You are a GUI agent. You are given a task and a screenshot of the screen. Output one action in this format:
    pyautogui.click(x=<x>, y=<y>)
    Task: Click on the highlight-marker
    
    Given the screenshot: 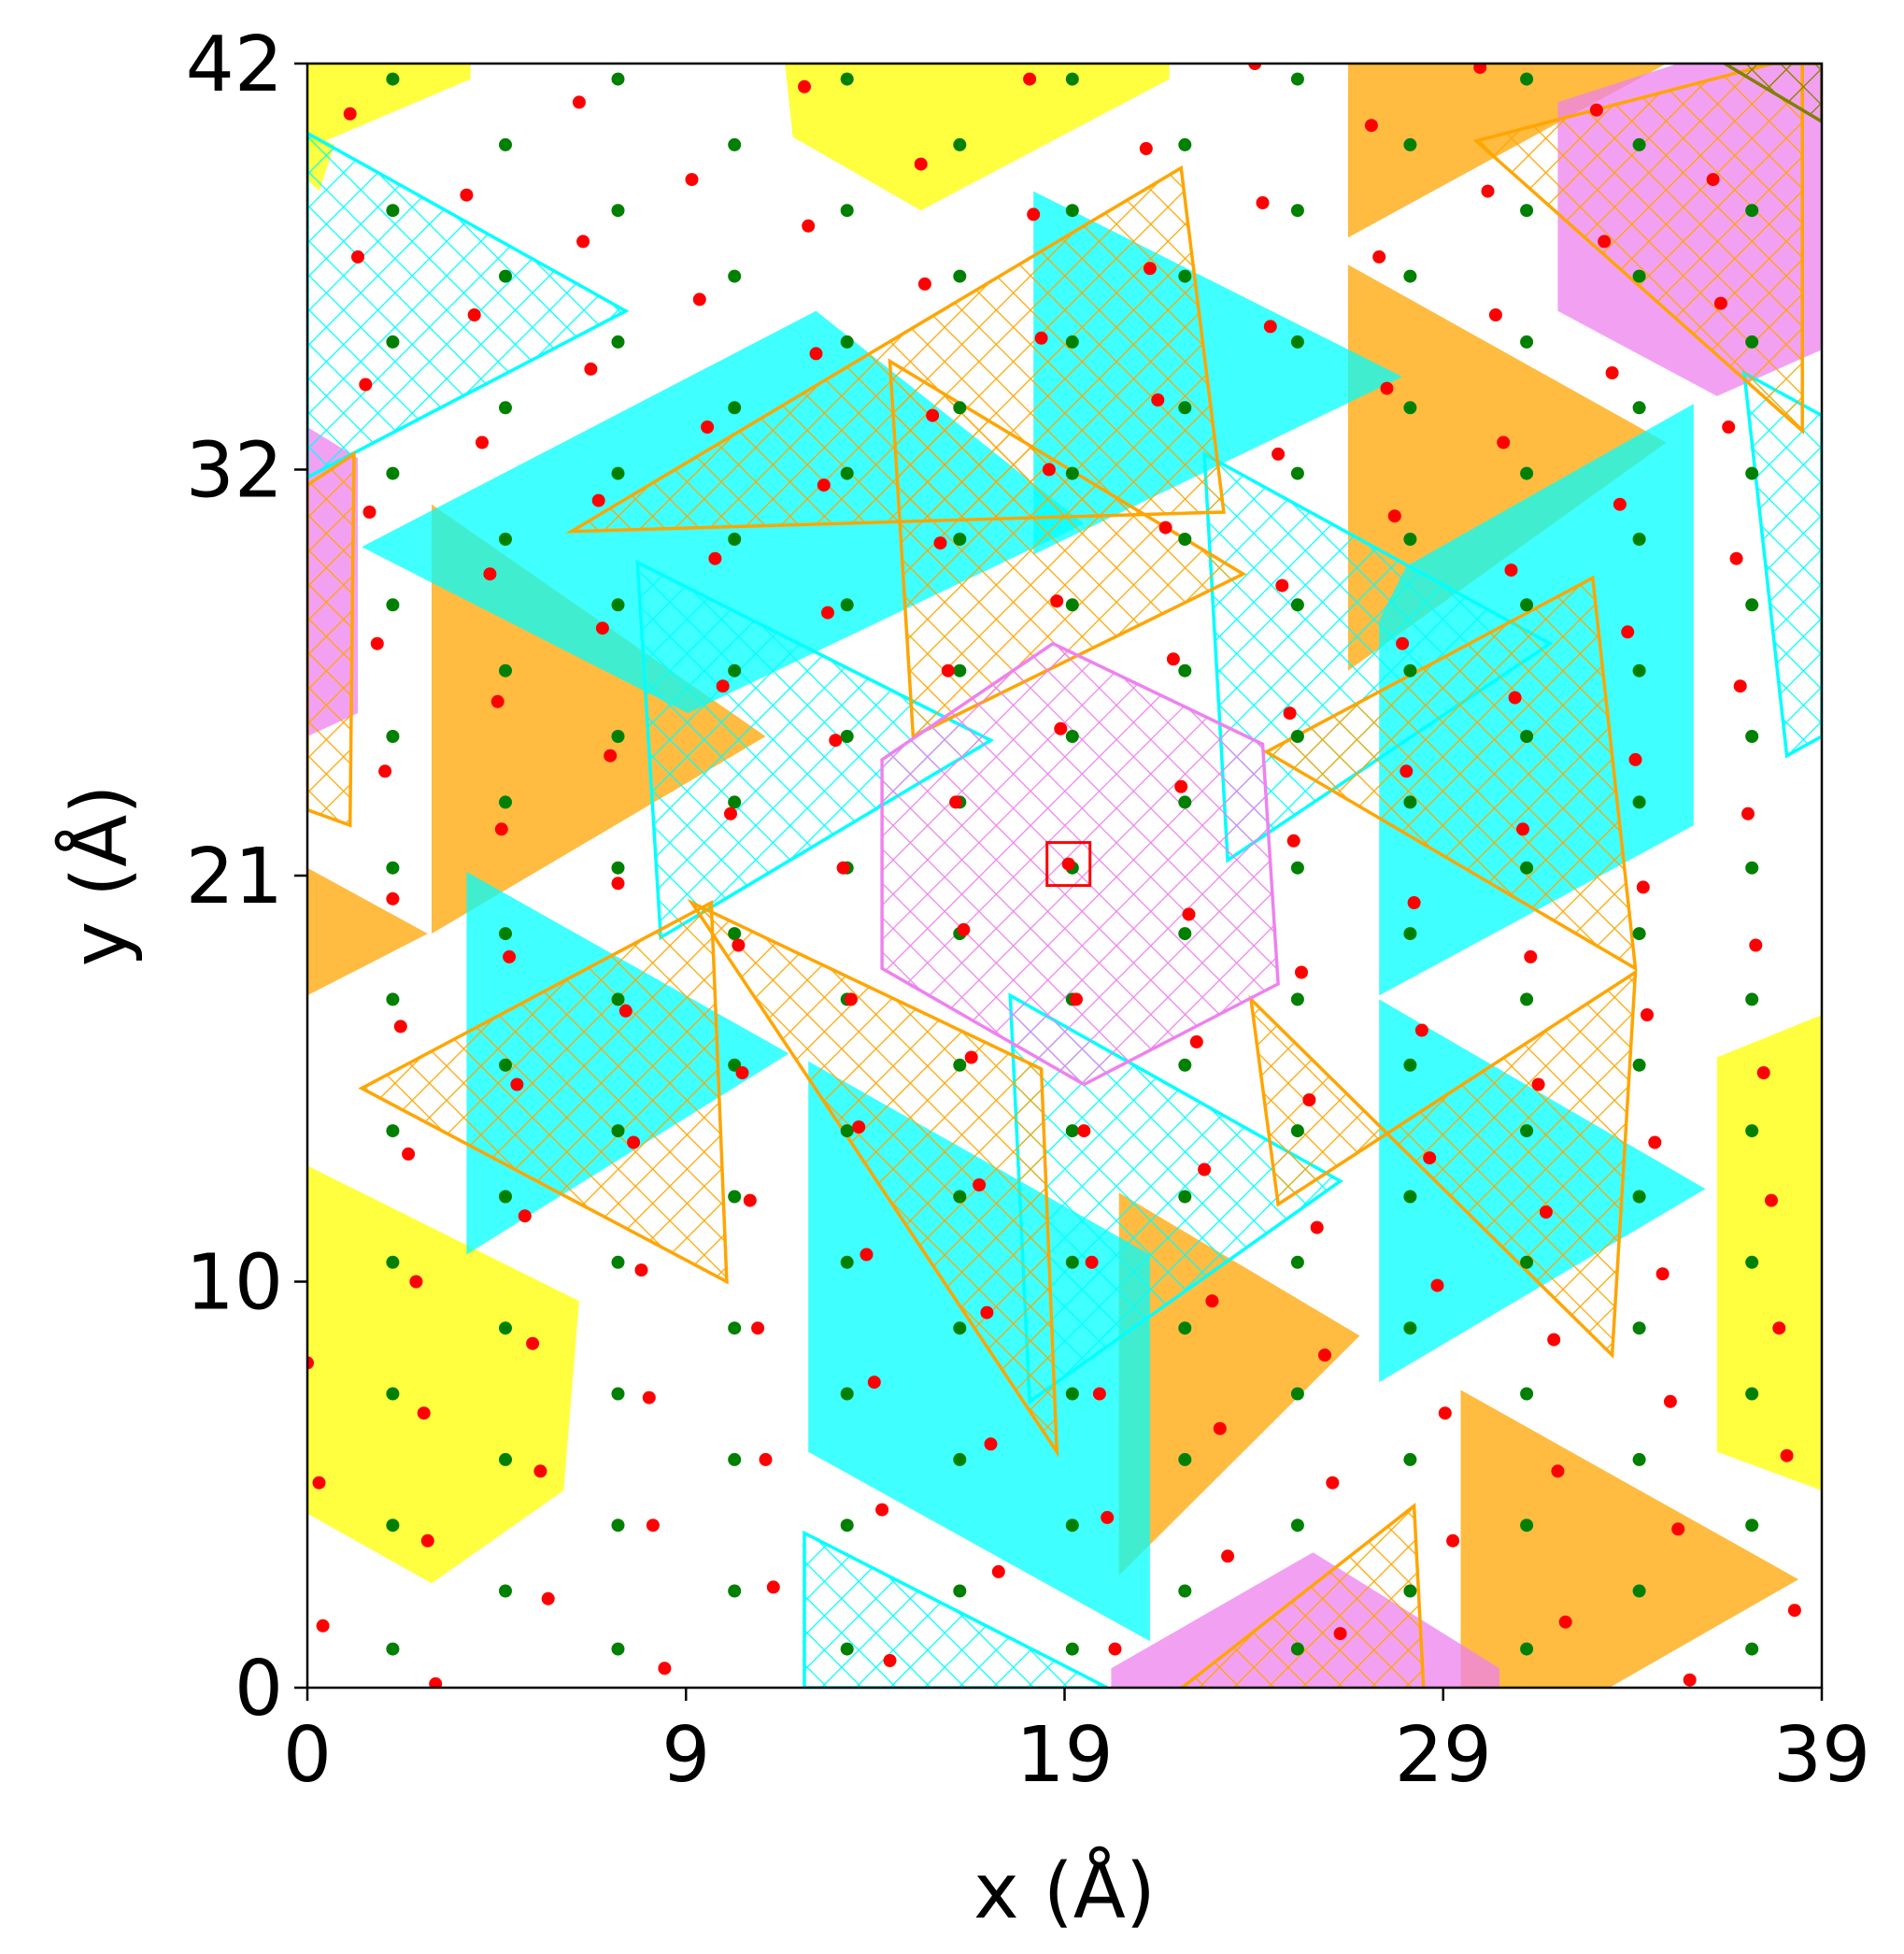 What is the action you would take?
    pyautogui.click(x=1068, y=864)
    